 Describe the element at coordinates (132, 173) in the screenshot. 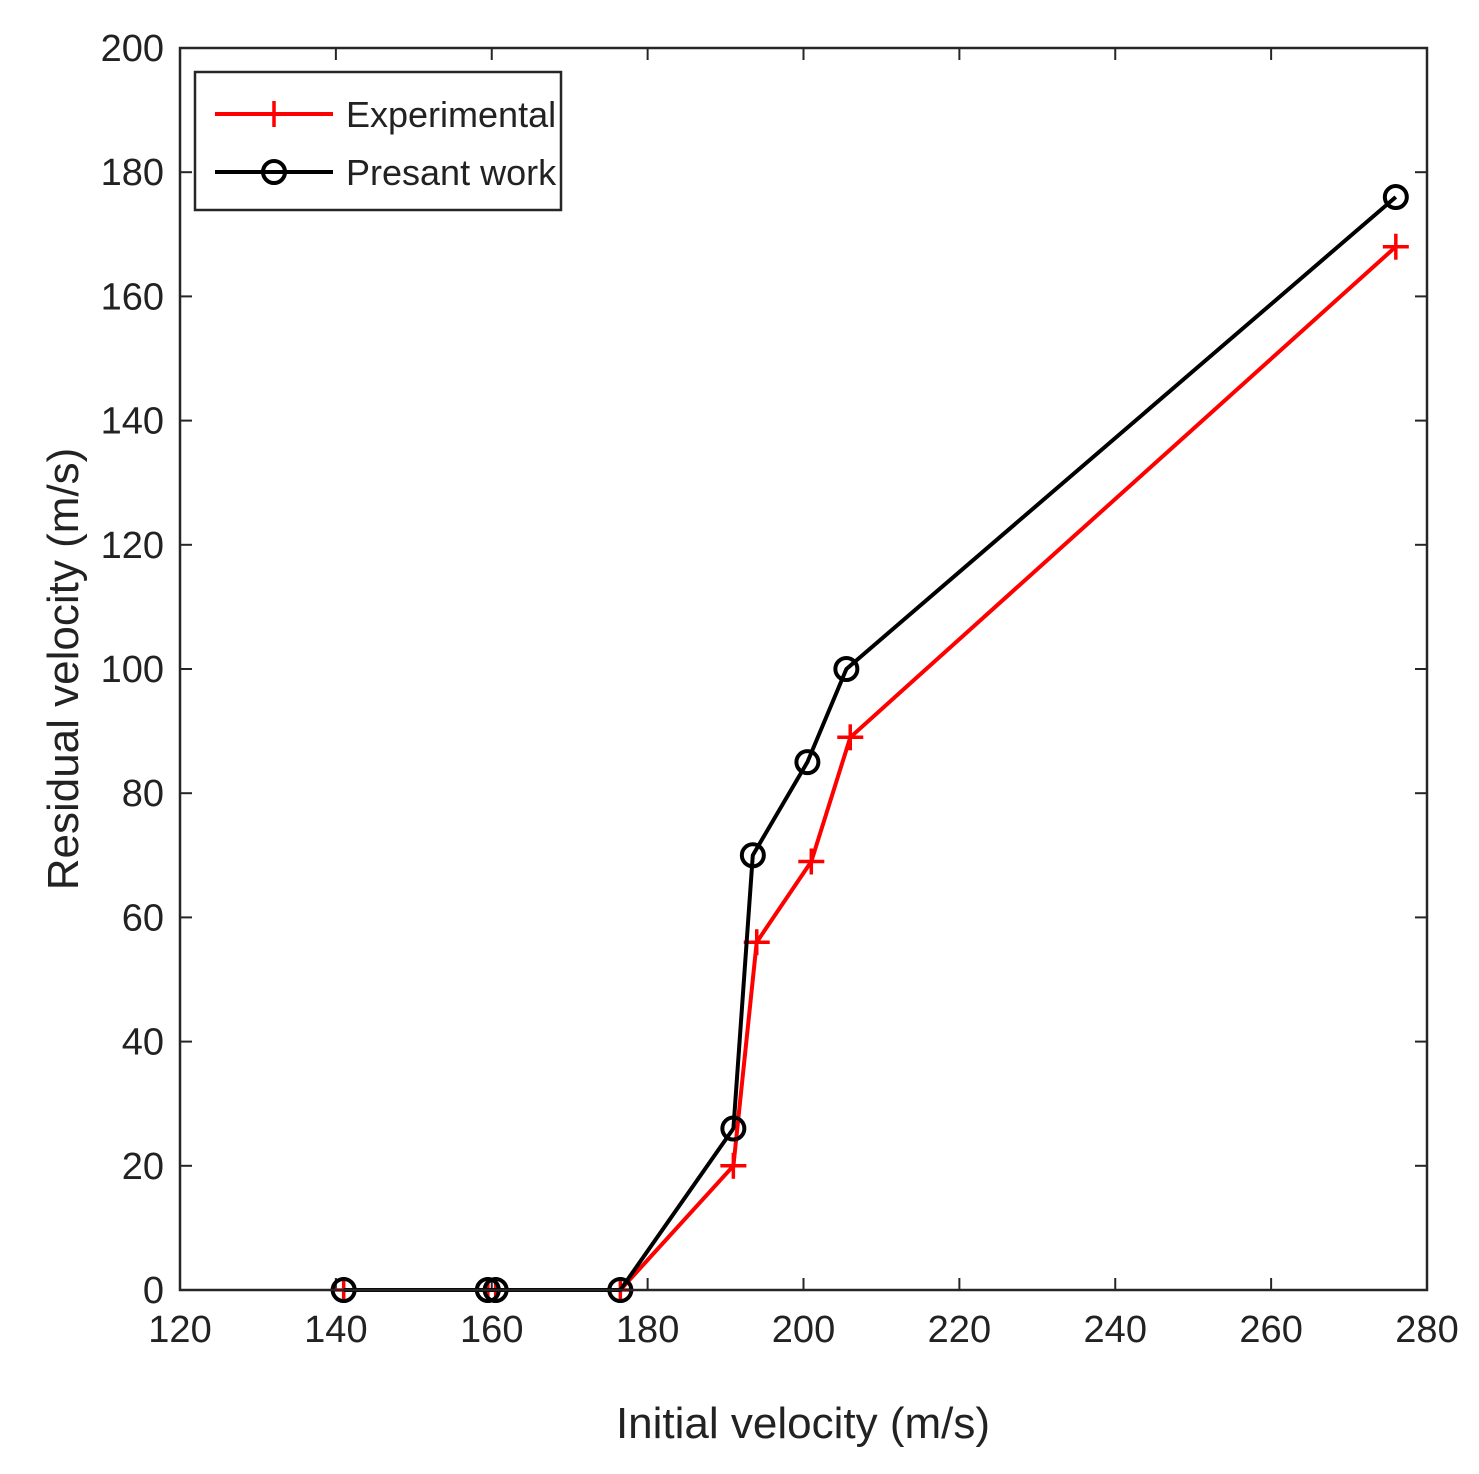

I see `y-tick-label: 180` at that location.